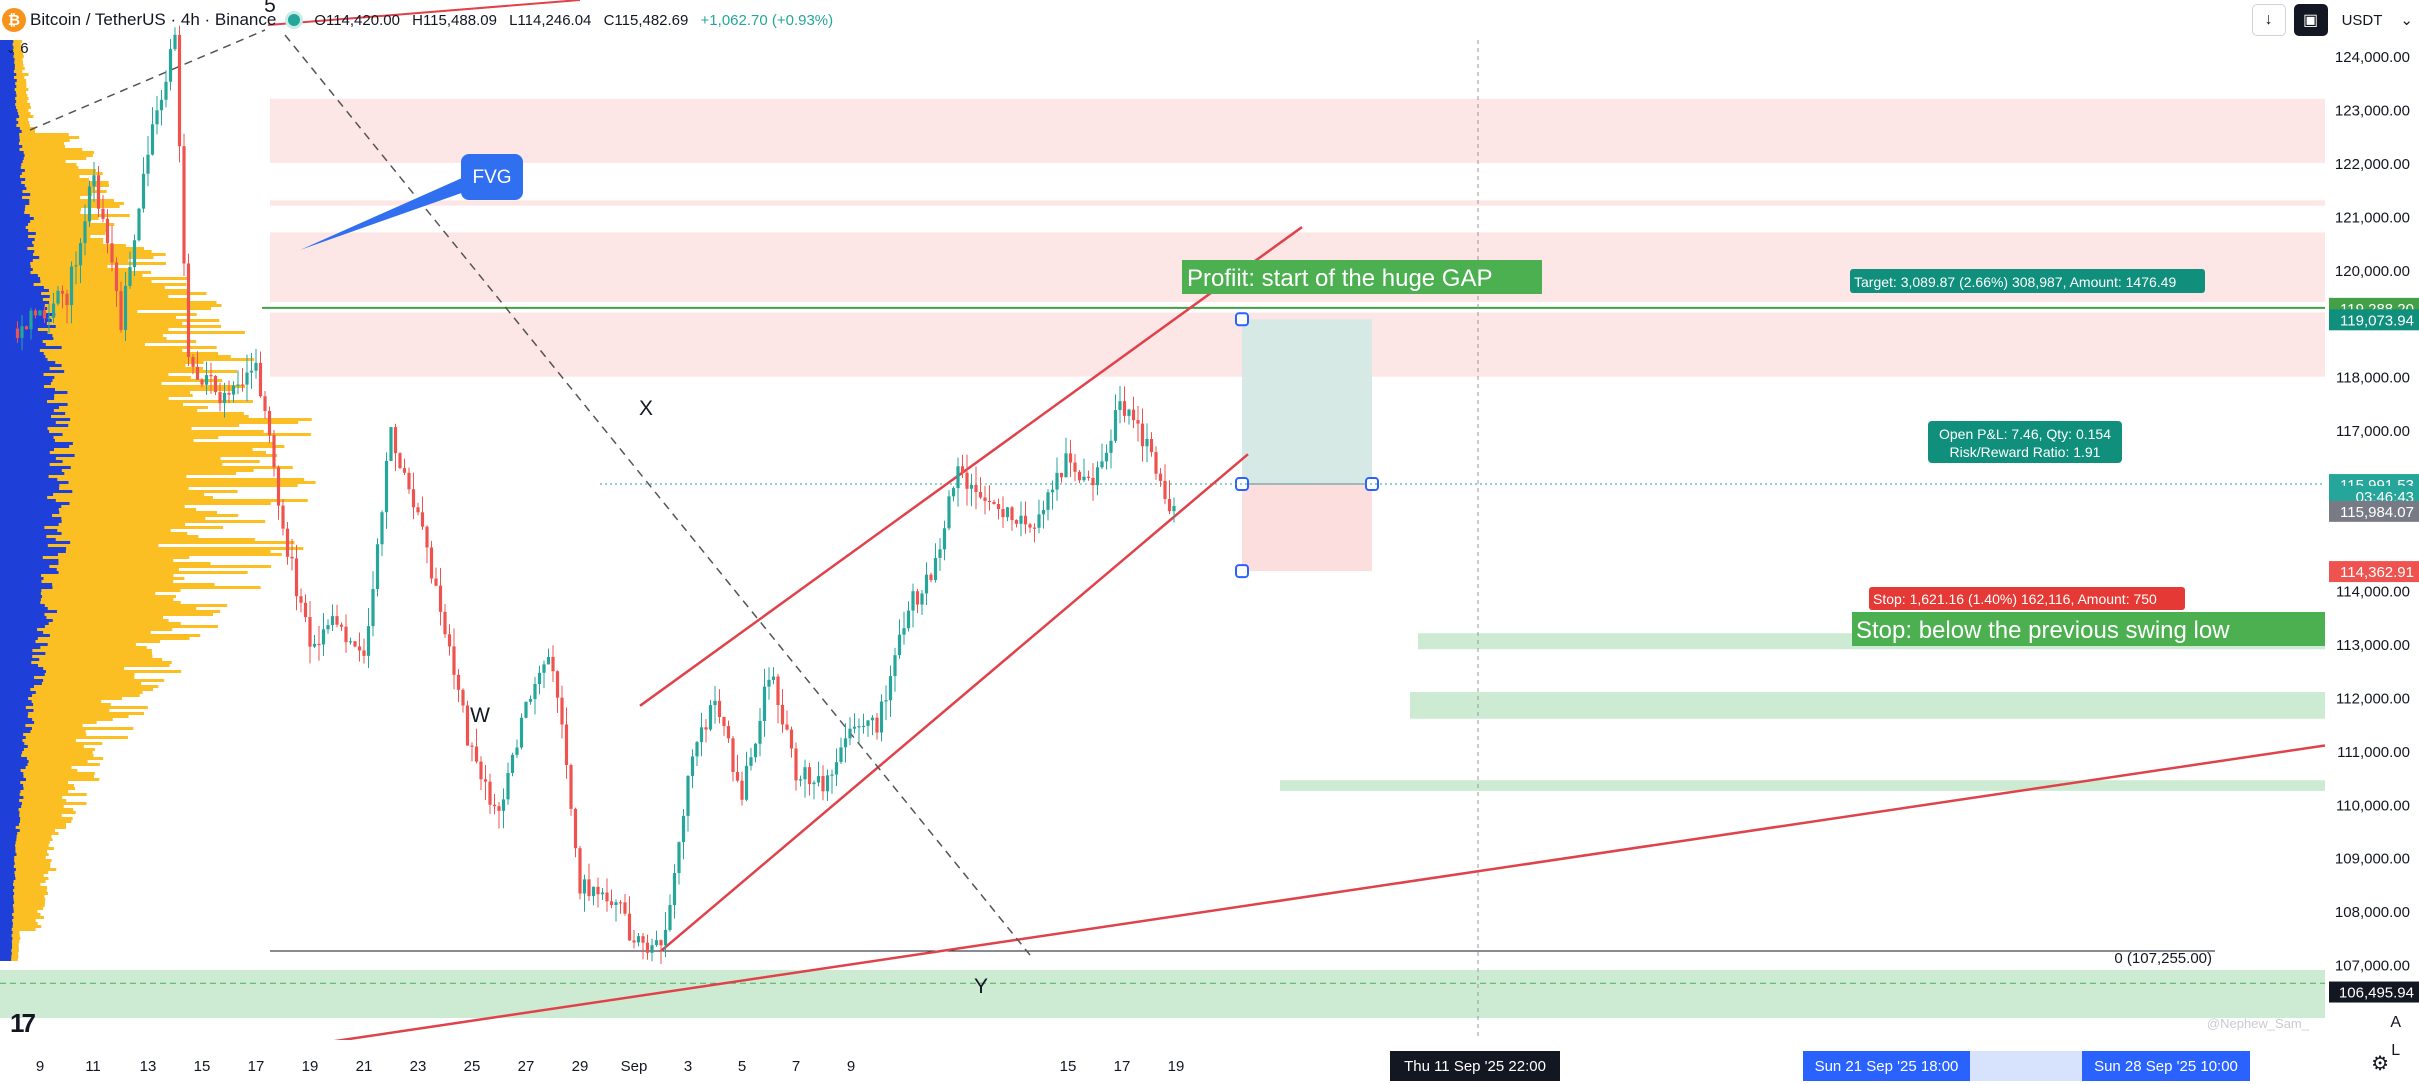 This screenshot has height=1084, width=2419. Describe the element at coordinates (767, 20) in the screenshot. I see `change-value: +1,062.70 (+0.93%)` at that location.